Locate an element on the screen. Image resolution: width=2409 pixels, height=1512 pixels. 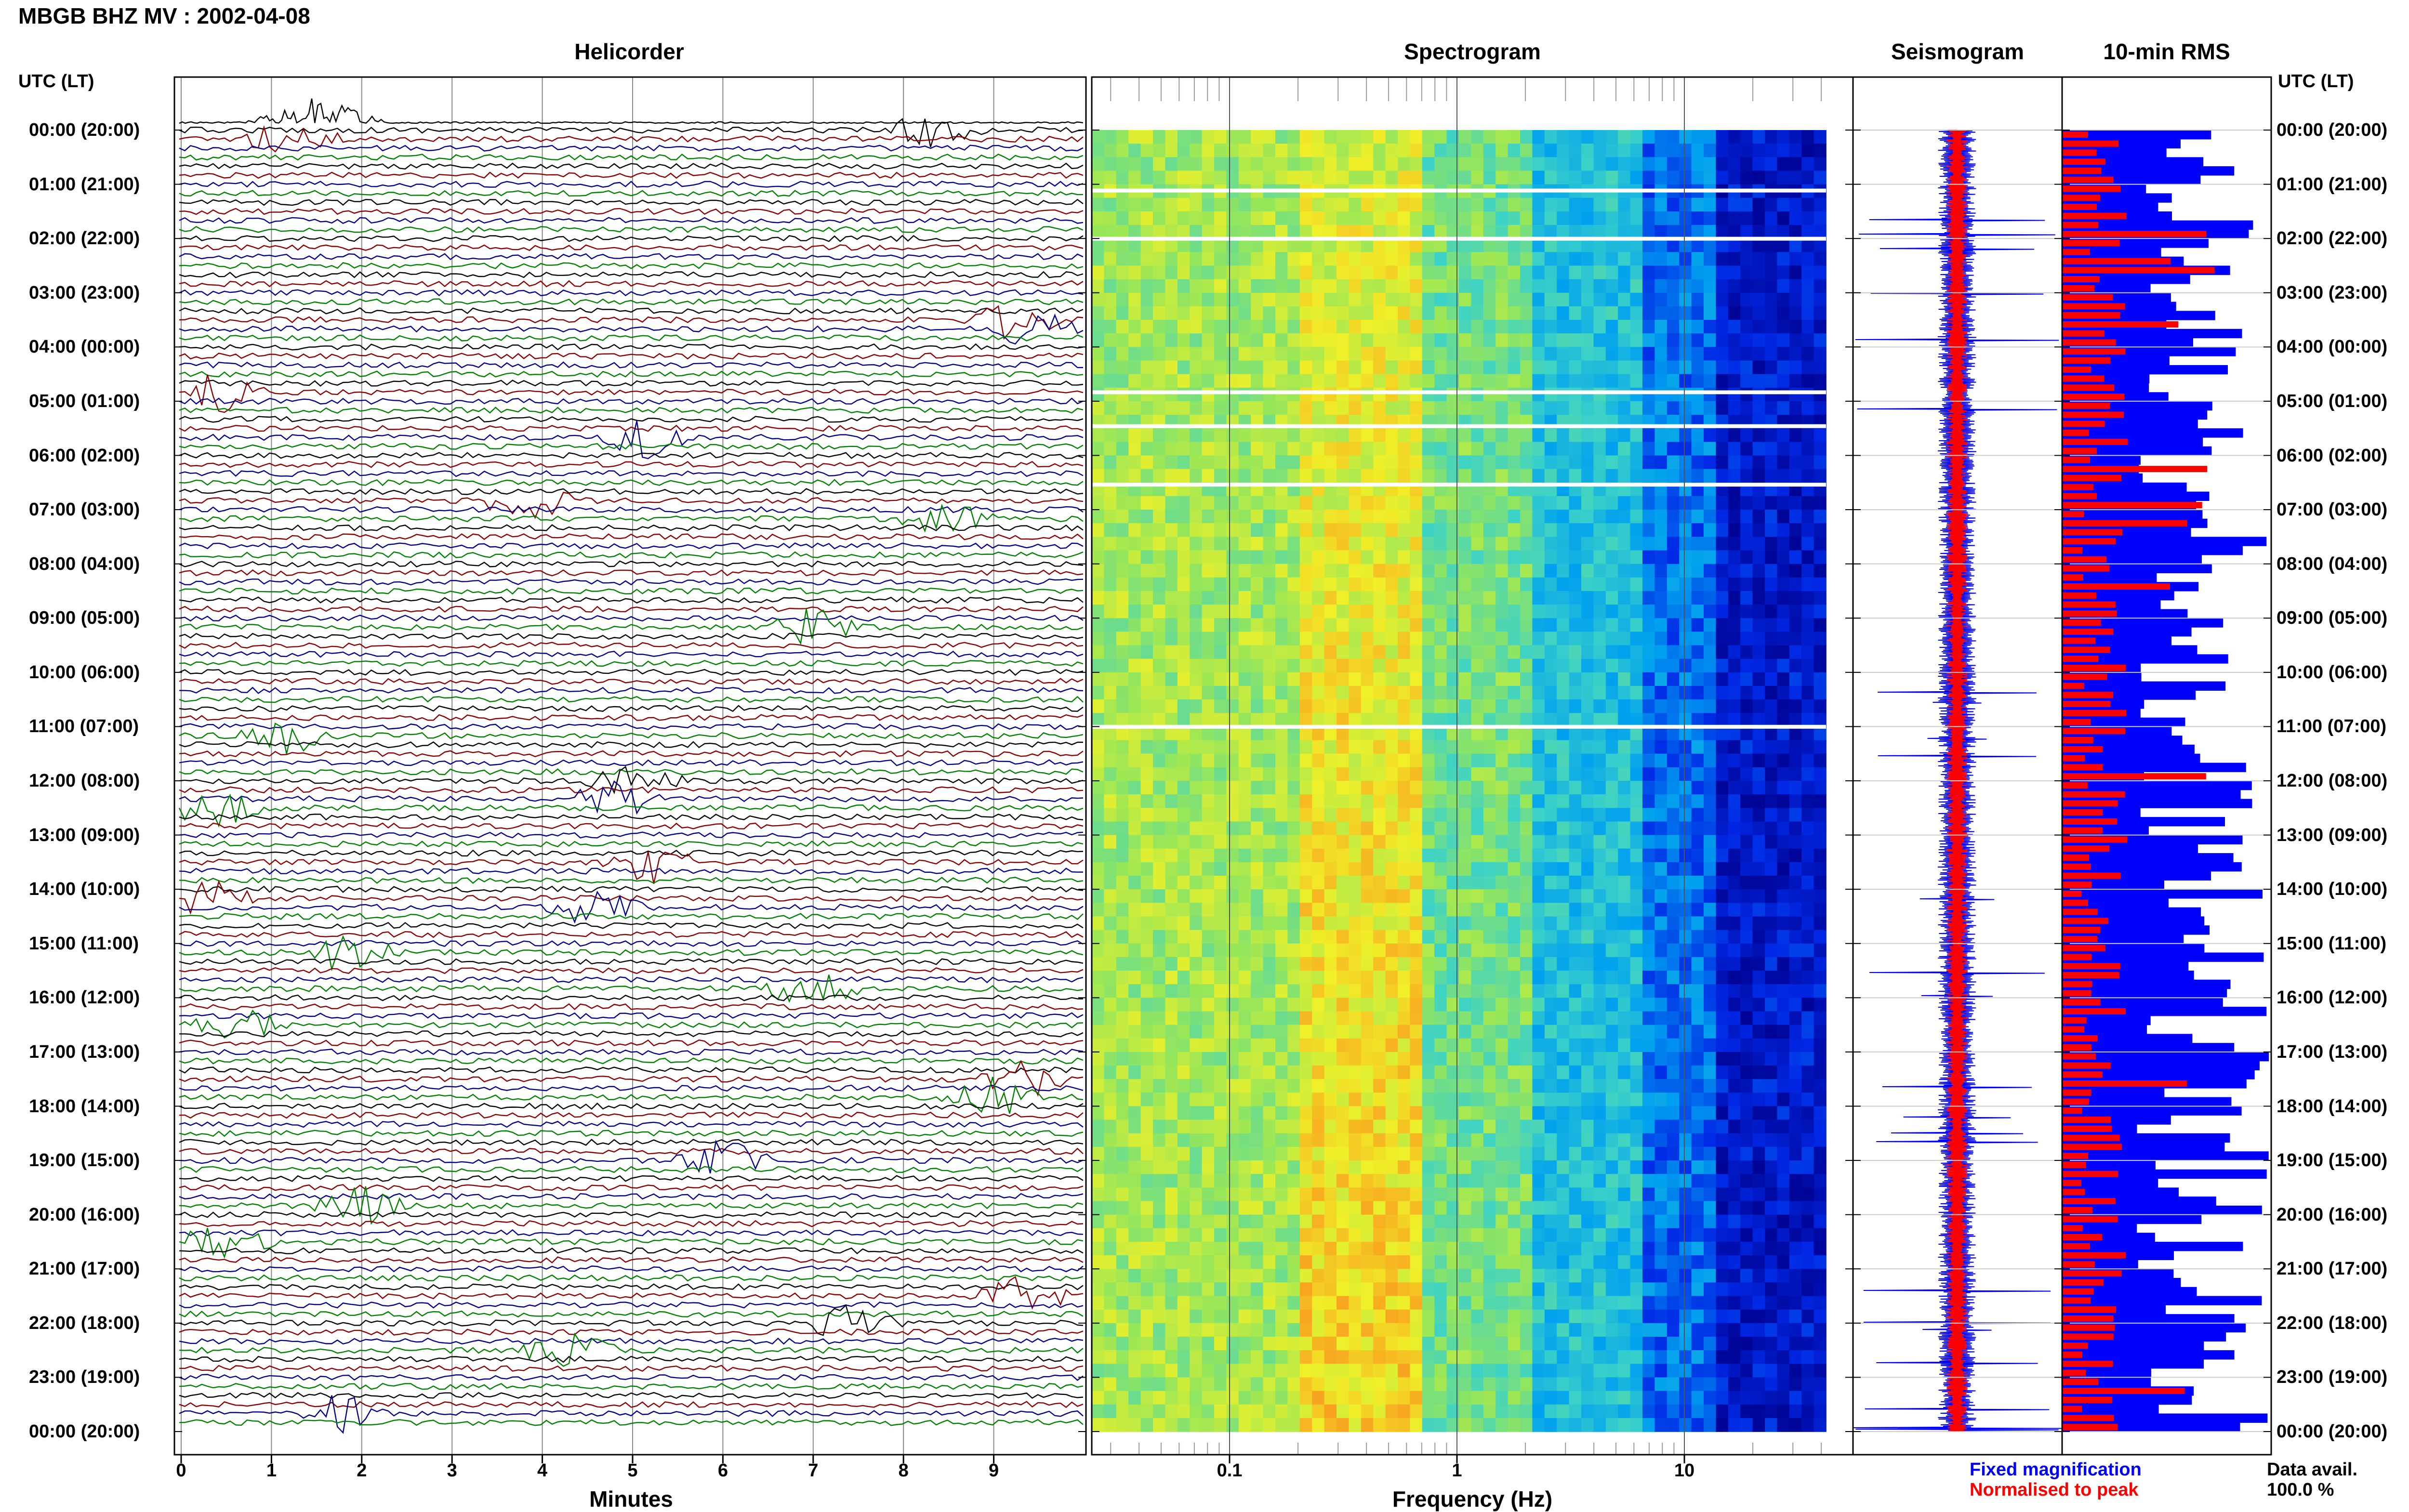
time-label-left: 14:00 (10:00) is located at coordinates (84, 889).